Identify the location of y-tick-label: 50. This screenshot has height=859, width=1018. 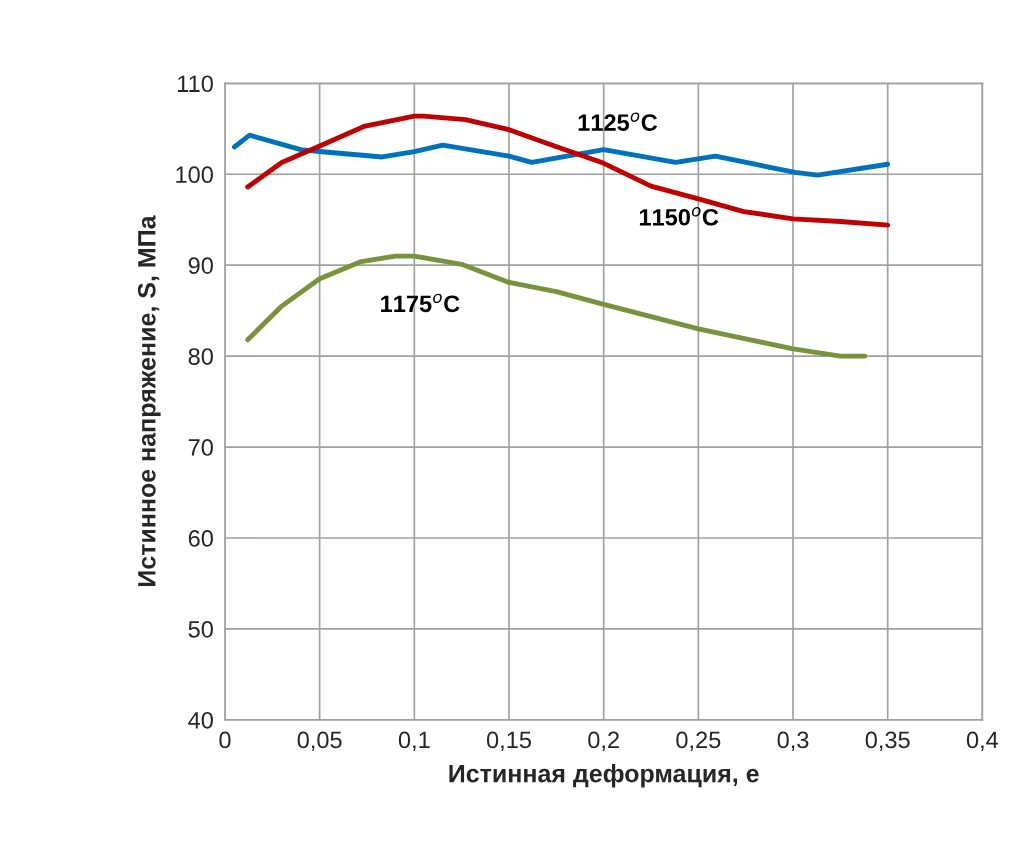
(200, 629).